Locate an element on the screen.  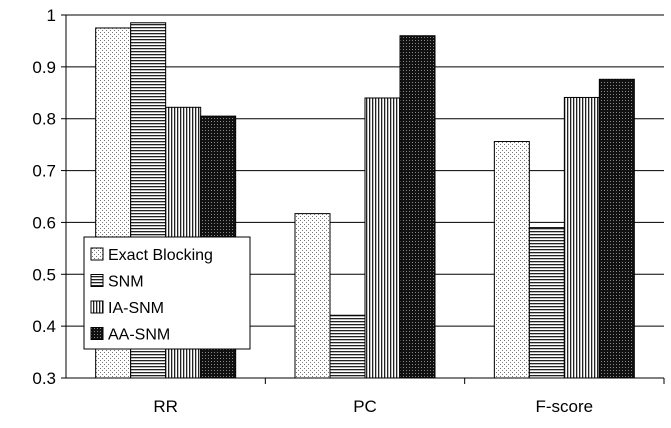
x-category-label: PC is located at coordinates (365, 406).